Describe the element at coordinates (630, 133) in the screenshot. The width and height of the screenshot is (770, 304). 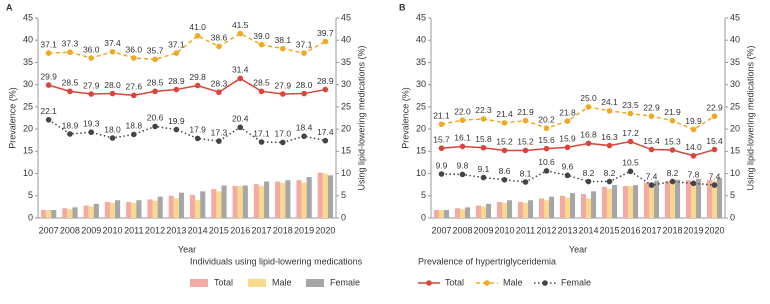
I see `data-label: 17.2` at that location.